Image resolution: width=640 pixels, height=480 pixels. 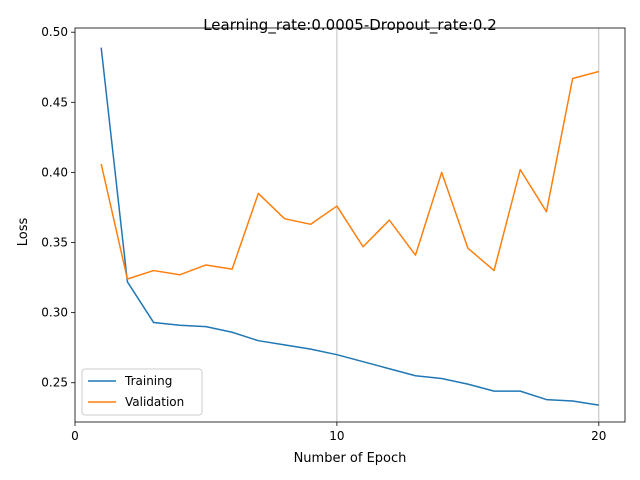 I want to click on x-axis-label: Number of Epoch, so click(x=350, y=458).